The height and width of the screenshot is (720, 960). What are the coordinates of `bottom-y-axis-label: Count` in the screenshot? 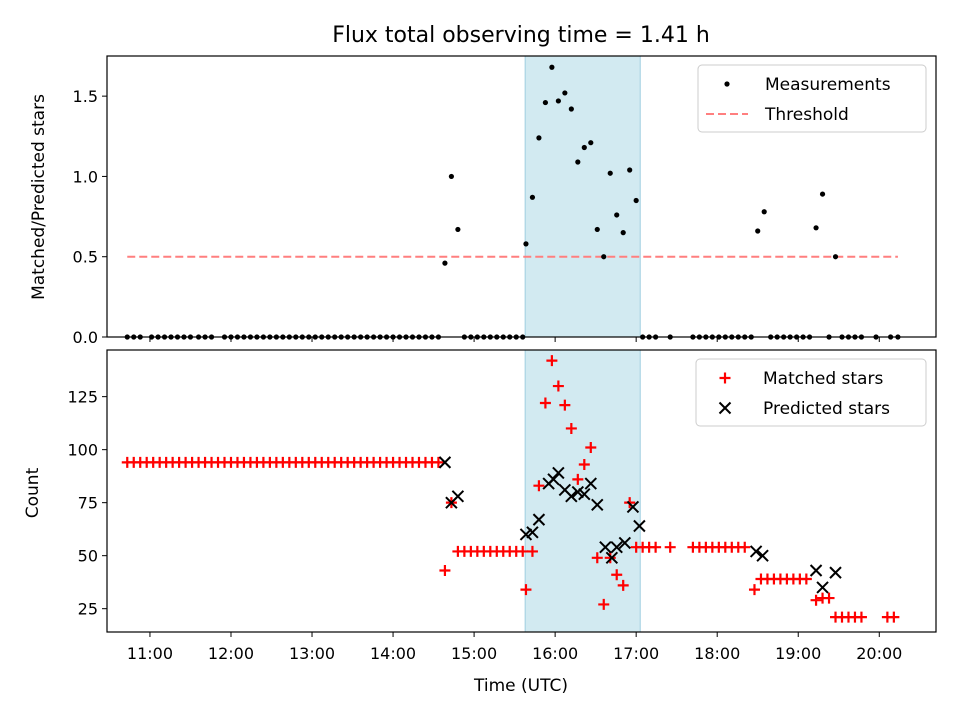 It's located at (33, 492).